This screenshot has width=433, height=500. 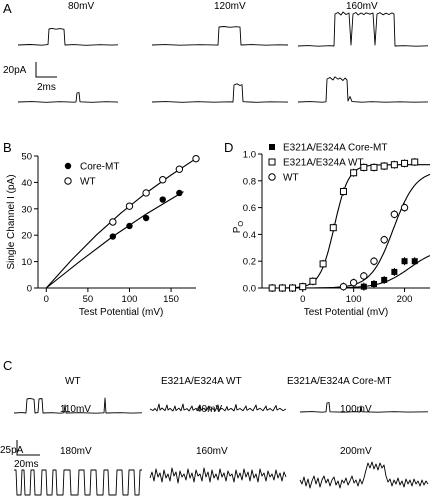 What do you see at coordinates (249, 208) in the screenshot?
I see `chart-d-ytick-label: 0.6` at bounding box center [249, 208].